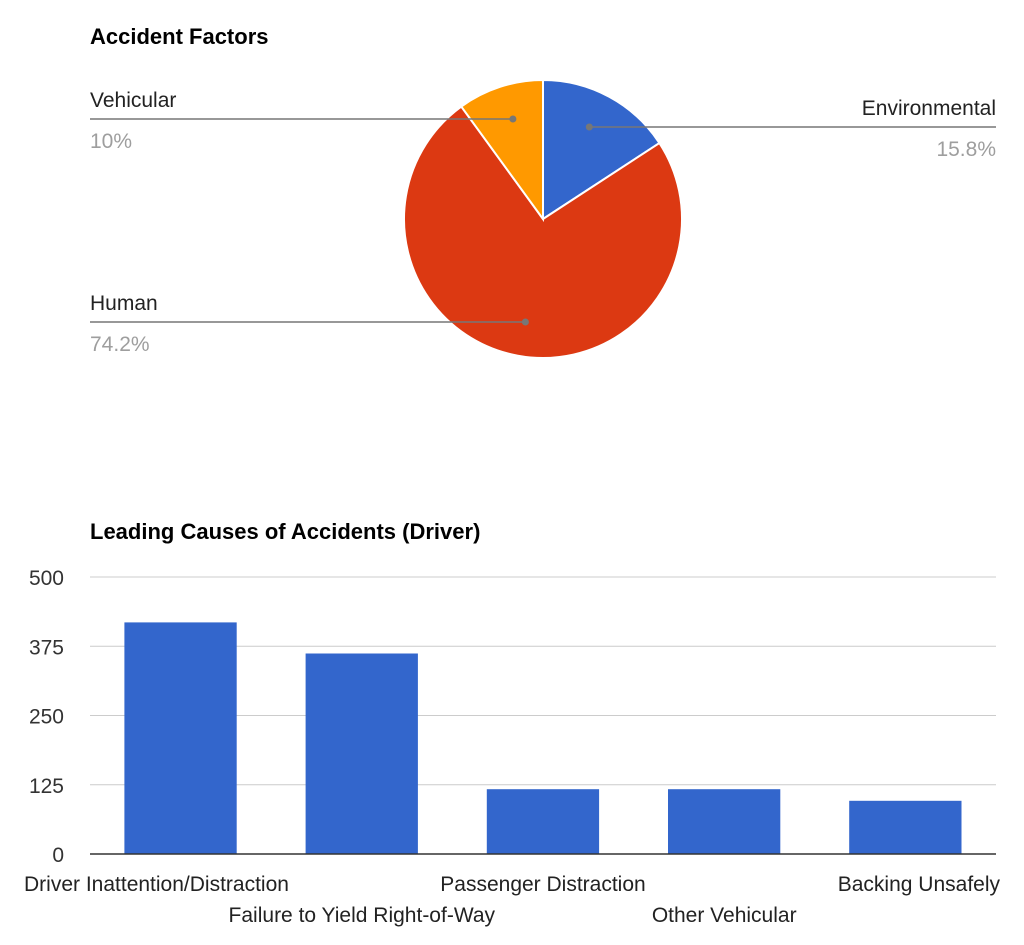 The image size is (1024, 945). I want to click on pie-slice-human, so click(543, 232).